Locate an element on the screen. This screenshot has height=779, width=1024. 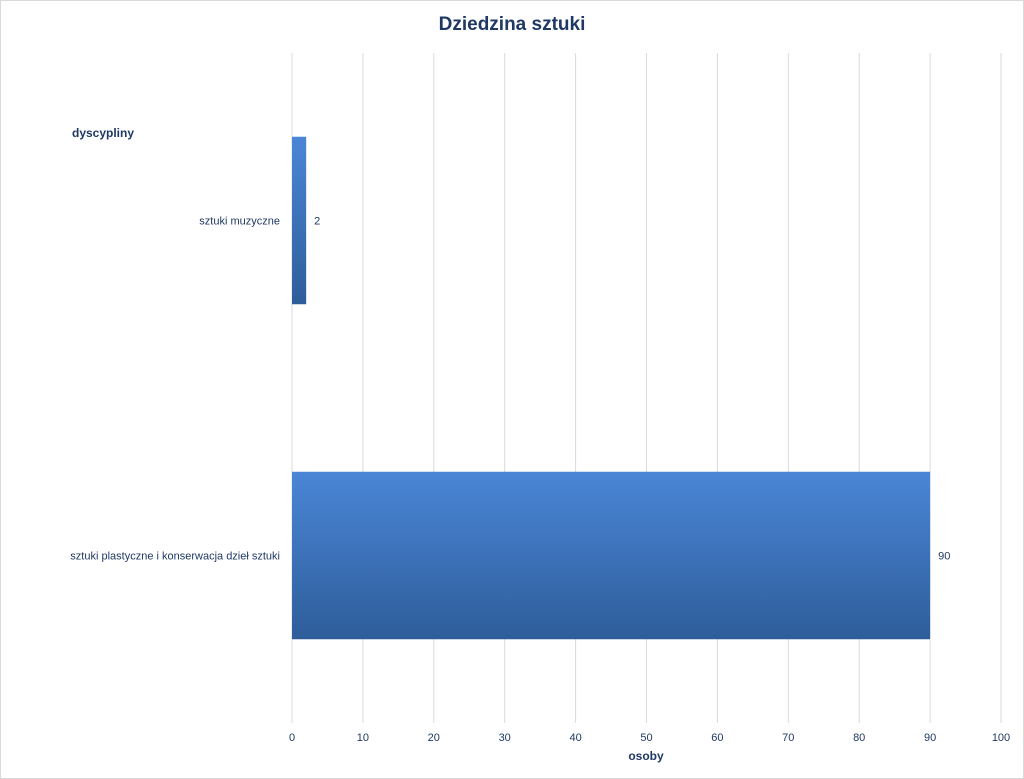
x-tick-label: 90 is located at coordinates (930, 738).